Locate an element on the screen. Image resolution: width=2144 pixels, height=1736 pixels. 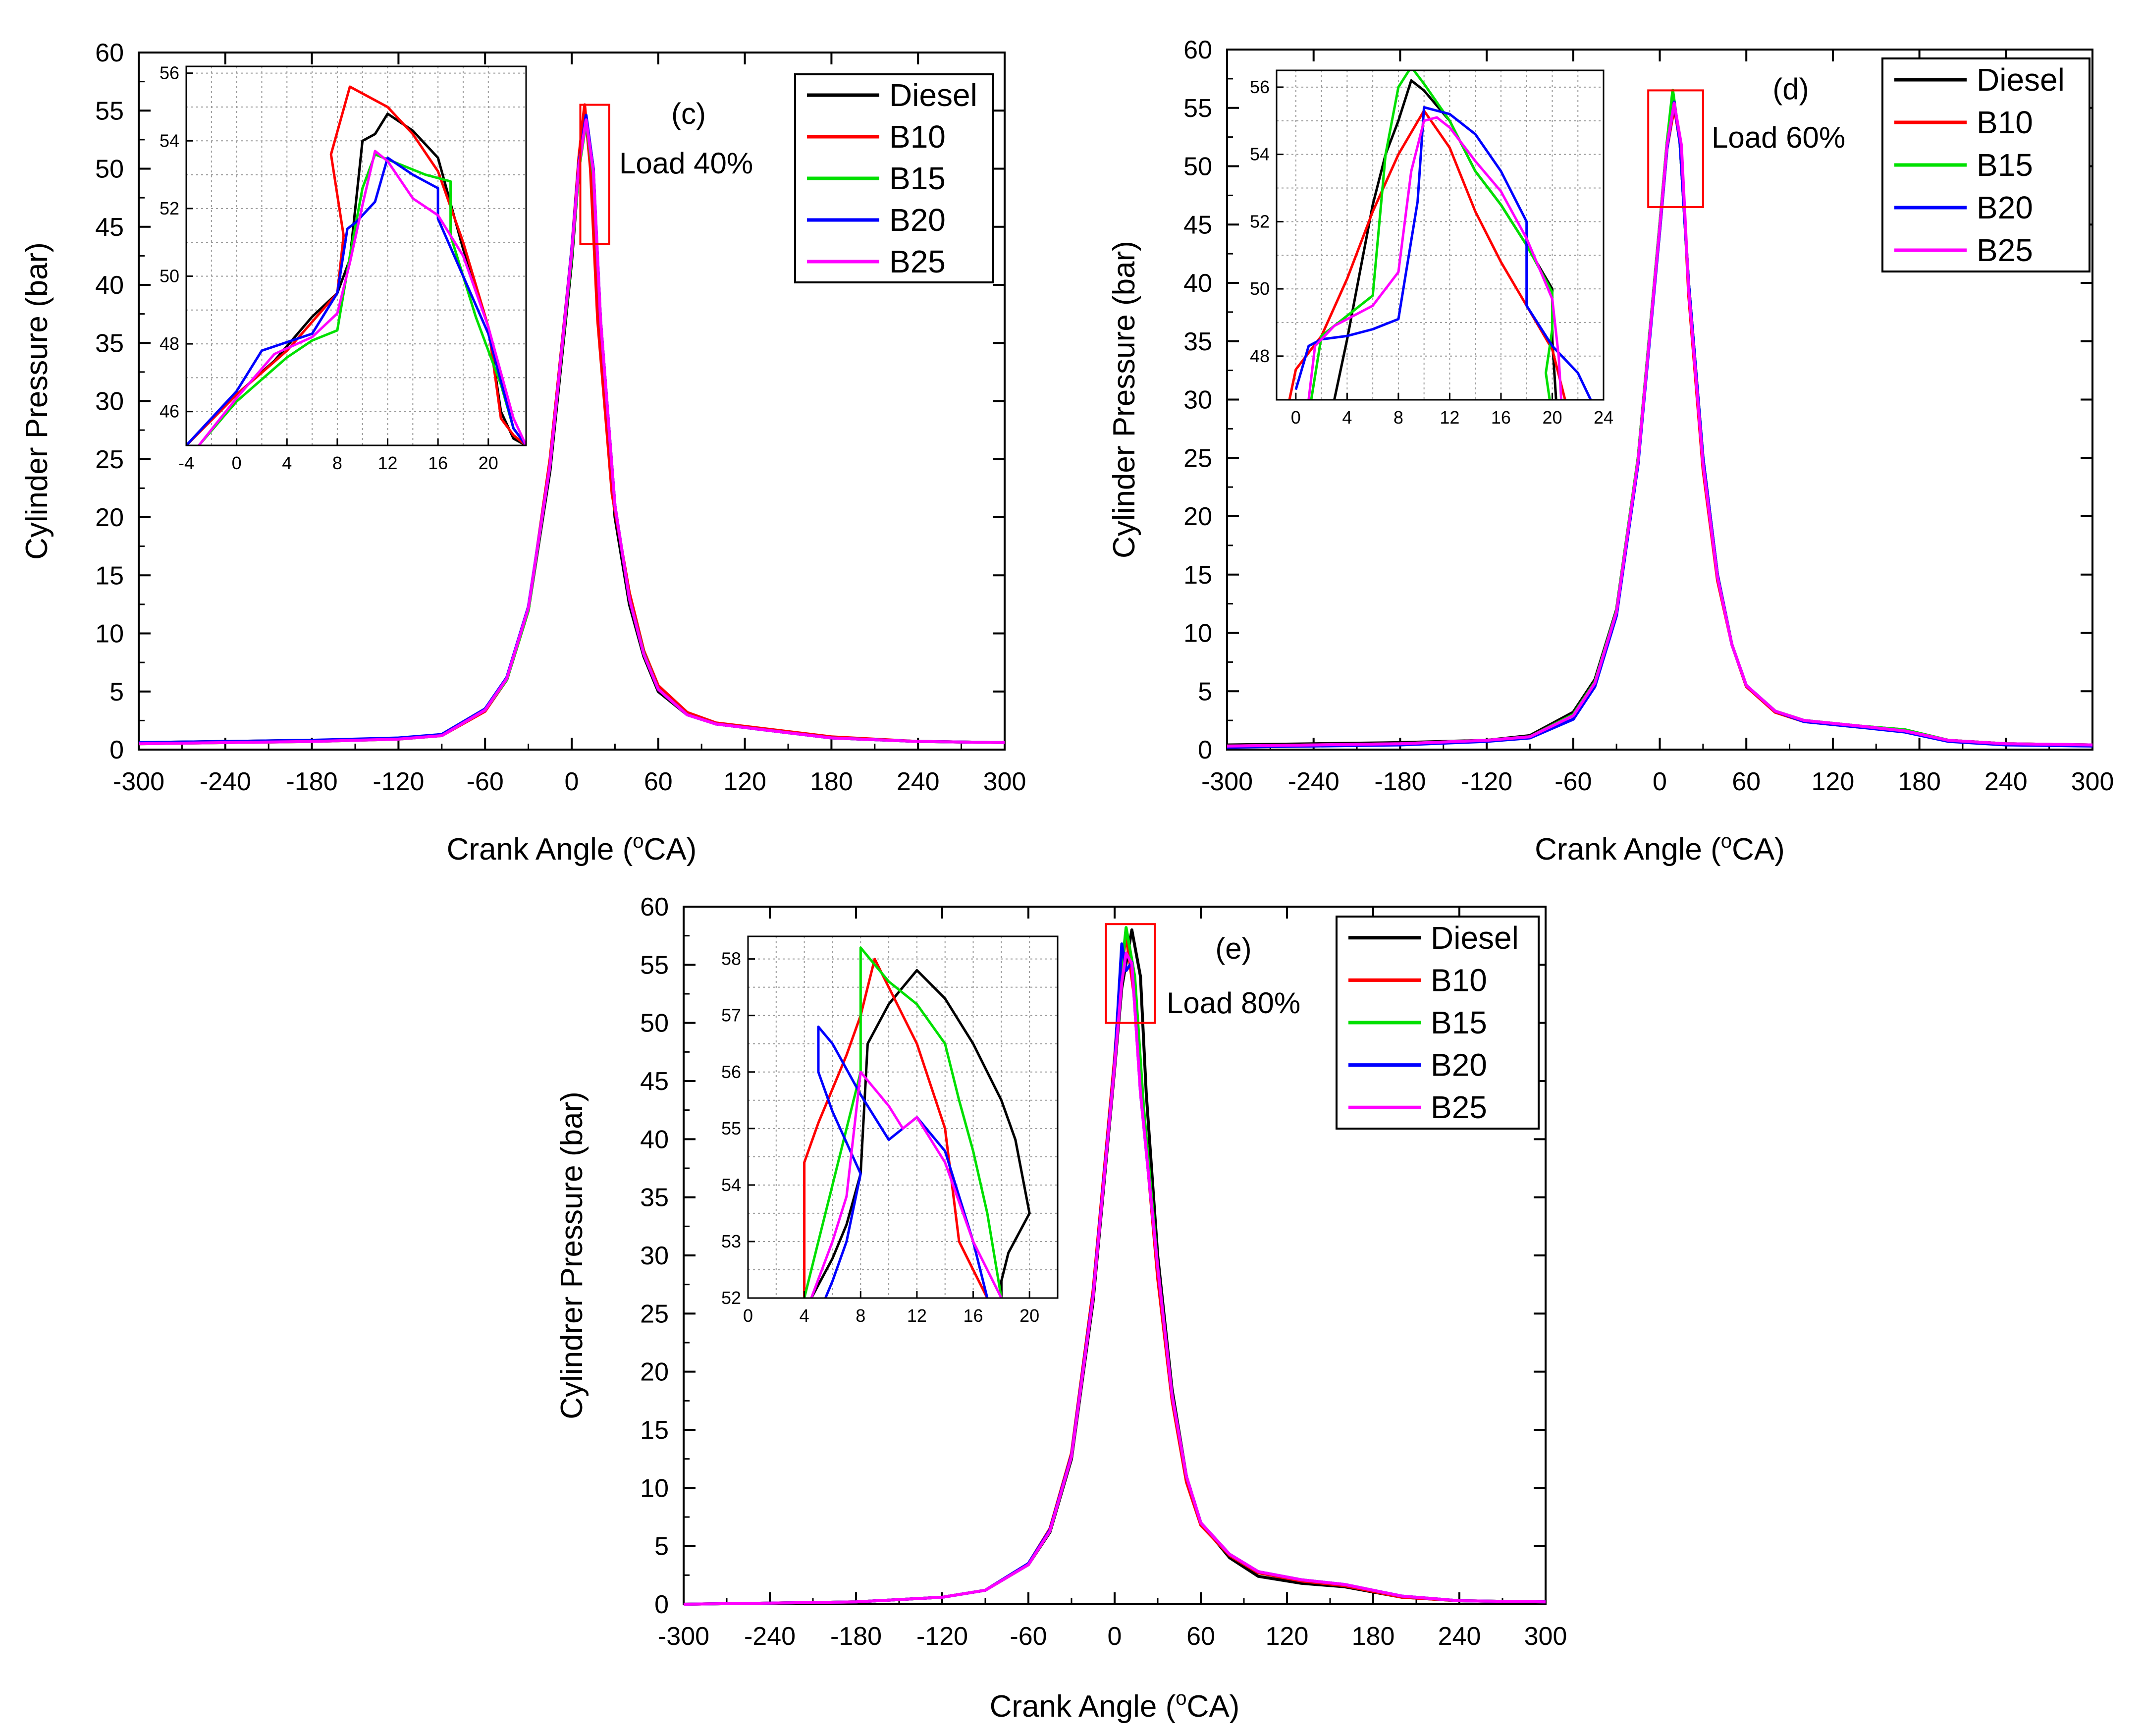
inset-series-line-b20 is located at coordinates (356, 300).